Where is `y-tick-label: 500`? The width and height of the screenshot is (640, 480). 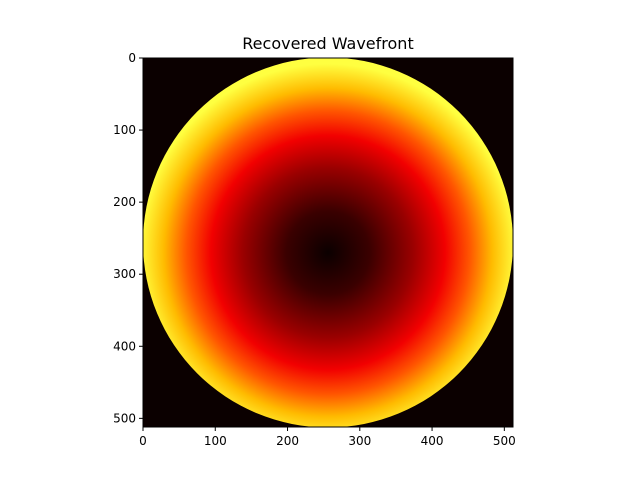 y-tick-label: 500 is located at coordinates (124, 418).